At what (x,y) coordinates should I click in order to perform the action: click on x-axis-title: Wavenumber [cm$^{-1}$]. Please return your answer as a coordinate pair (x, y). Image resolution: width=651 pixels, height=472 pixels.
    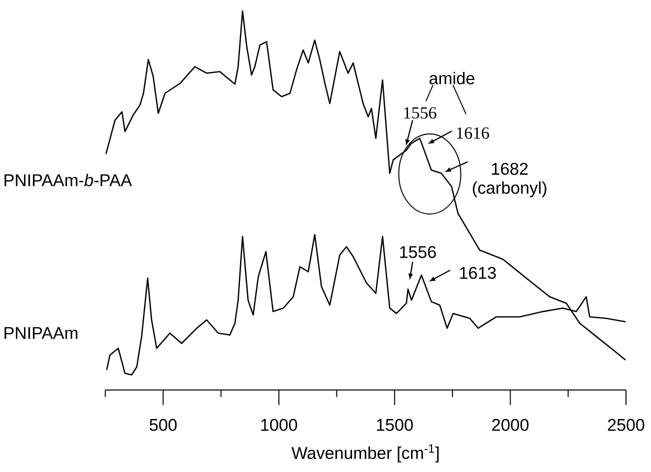
    Looking at the image, I should click on (365, 453).